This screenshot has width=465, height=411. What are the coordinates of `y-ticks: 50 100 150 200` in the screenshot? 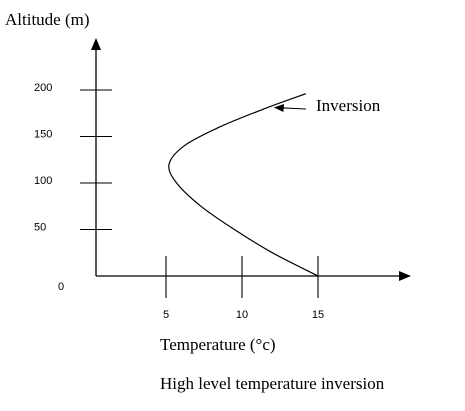 It's located at (73, 158).